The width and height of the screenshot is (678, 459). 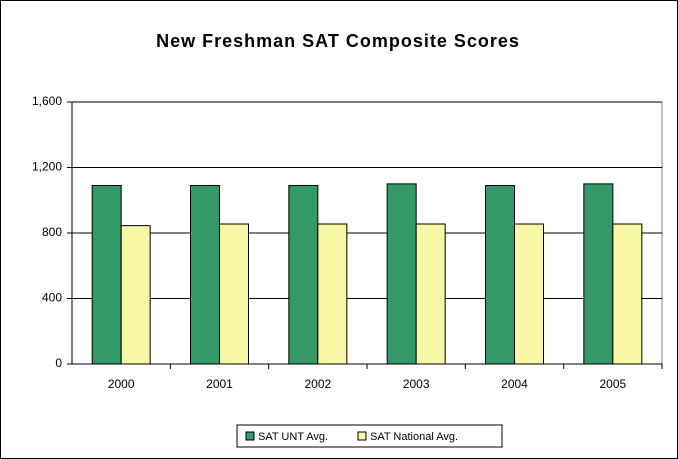 I want to click on x-tick-label: 2000, so click(x=121, y=384).